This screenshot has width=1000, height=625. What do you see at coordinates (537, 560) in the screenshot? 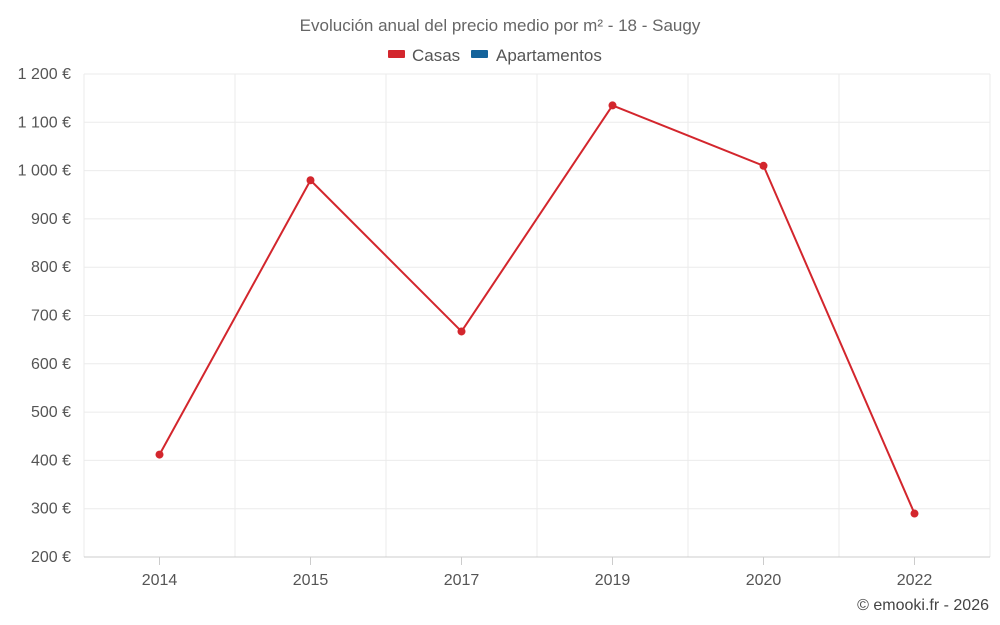
I see `axes` at bounding box center [537, 560].